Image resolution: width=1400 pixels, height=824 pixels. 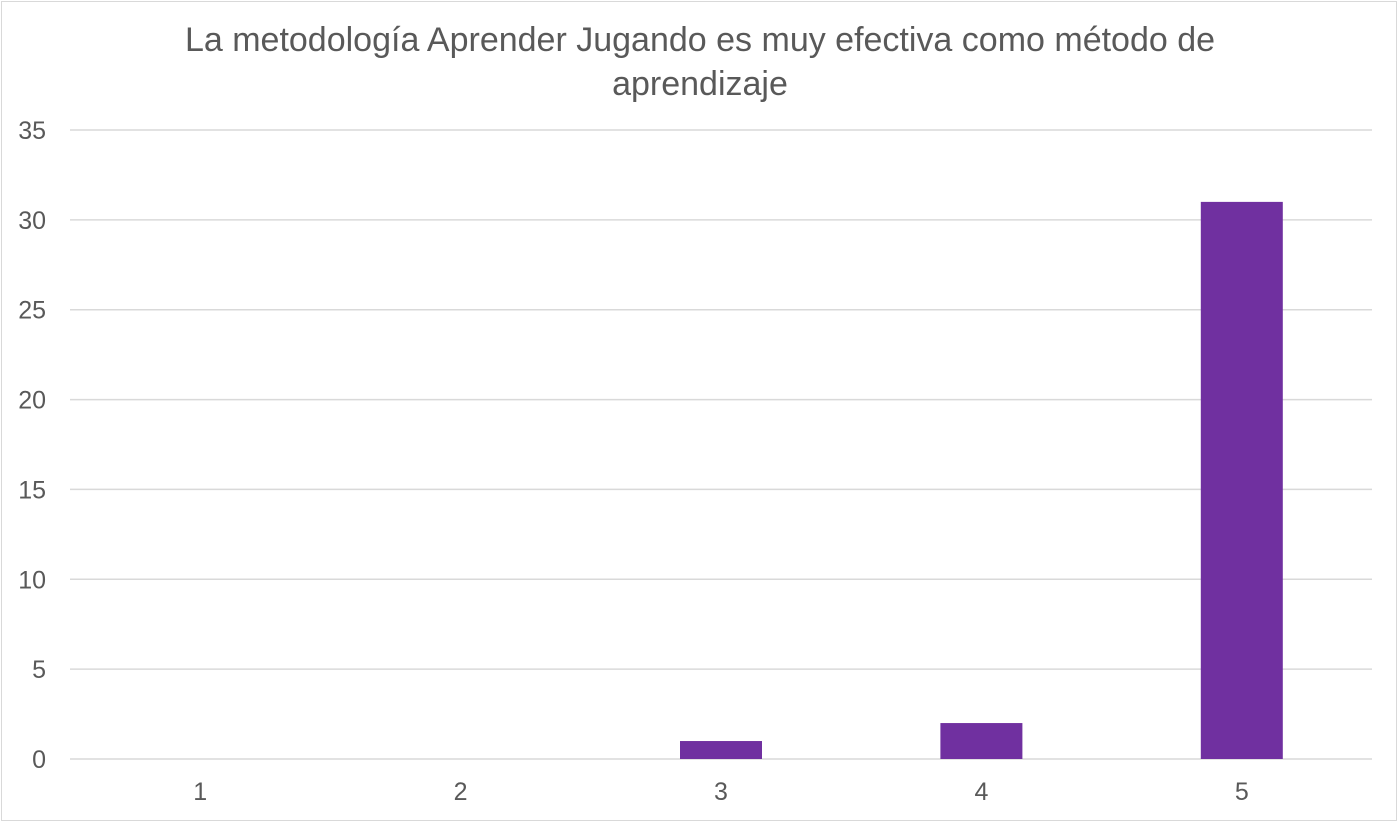 I want to click on y-tick-label: 10, so click(x=32, y=580).